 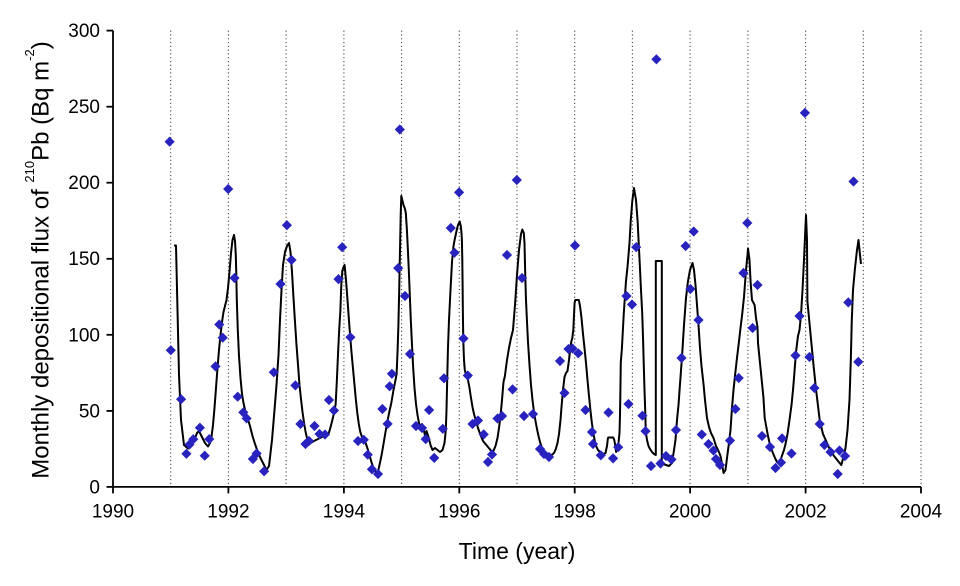 What do you see at coordinates (805, 512) in the screenshot?
I see `svg-text: 2002` at bounding box center [805, 512].